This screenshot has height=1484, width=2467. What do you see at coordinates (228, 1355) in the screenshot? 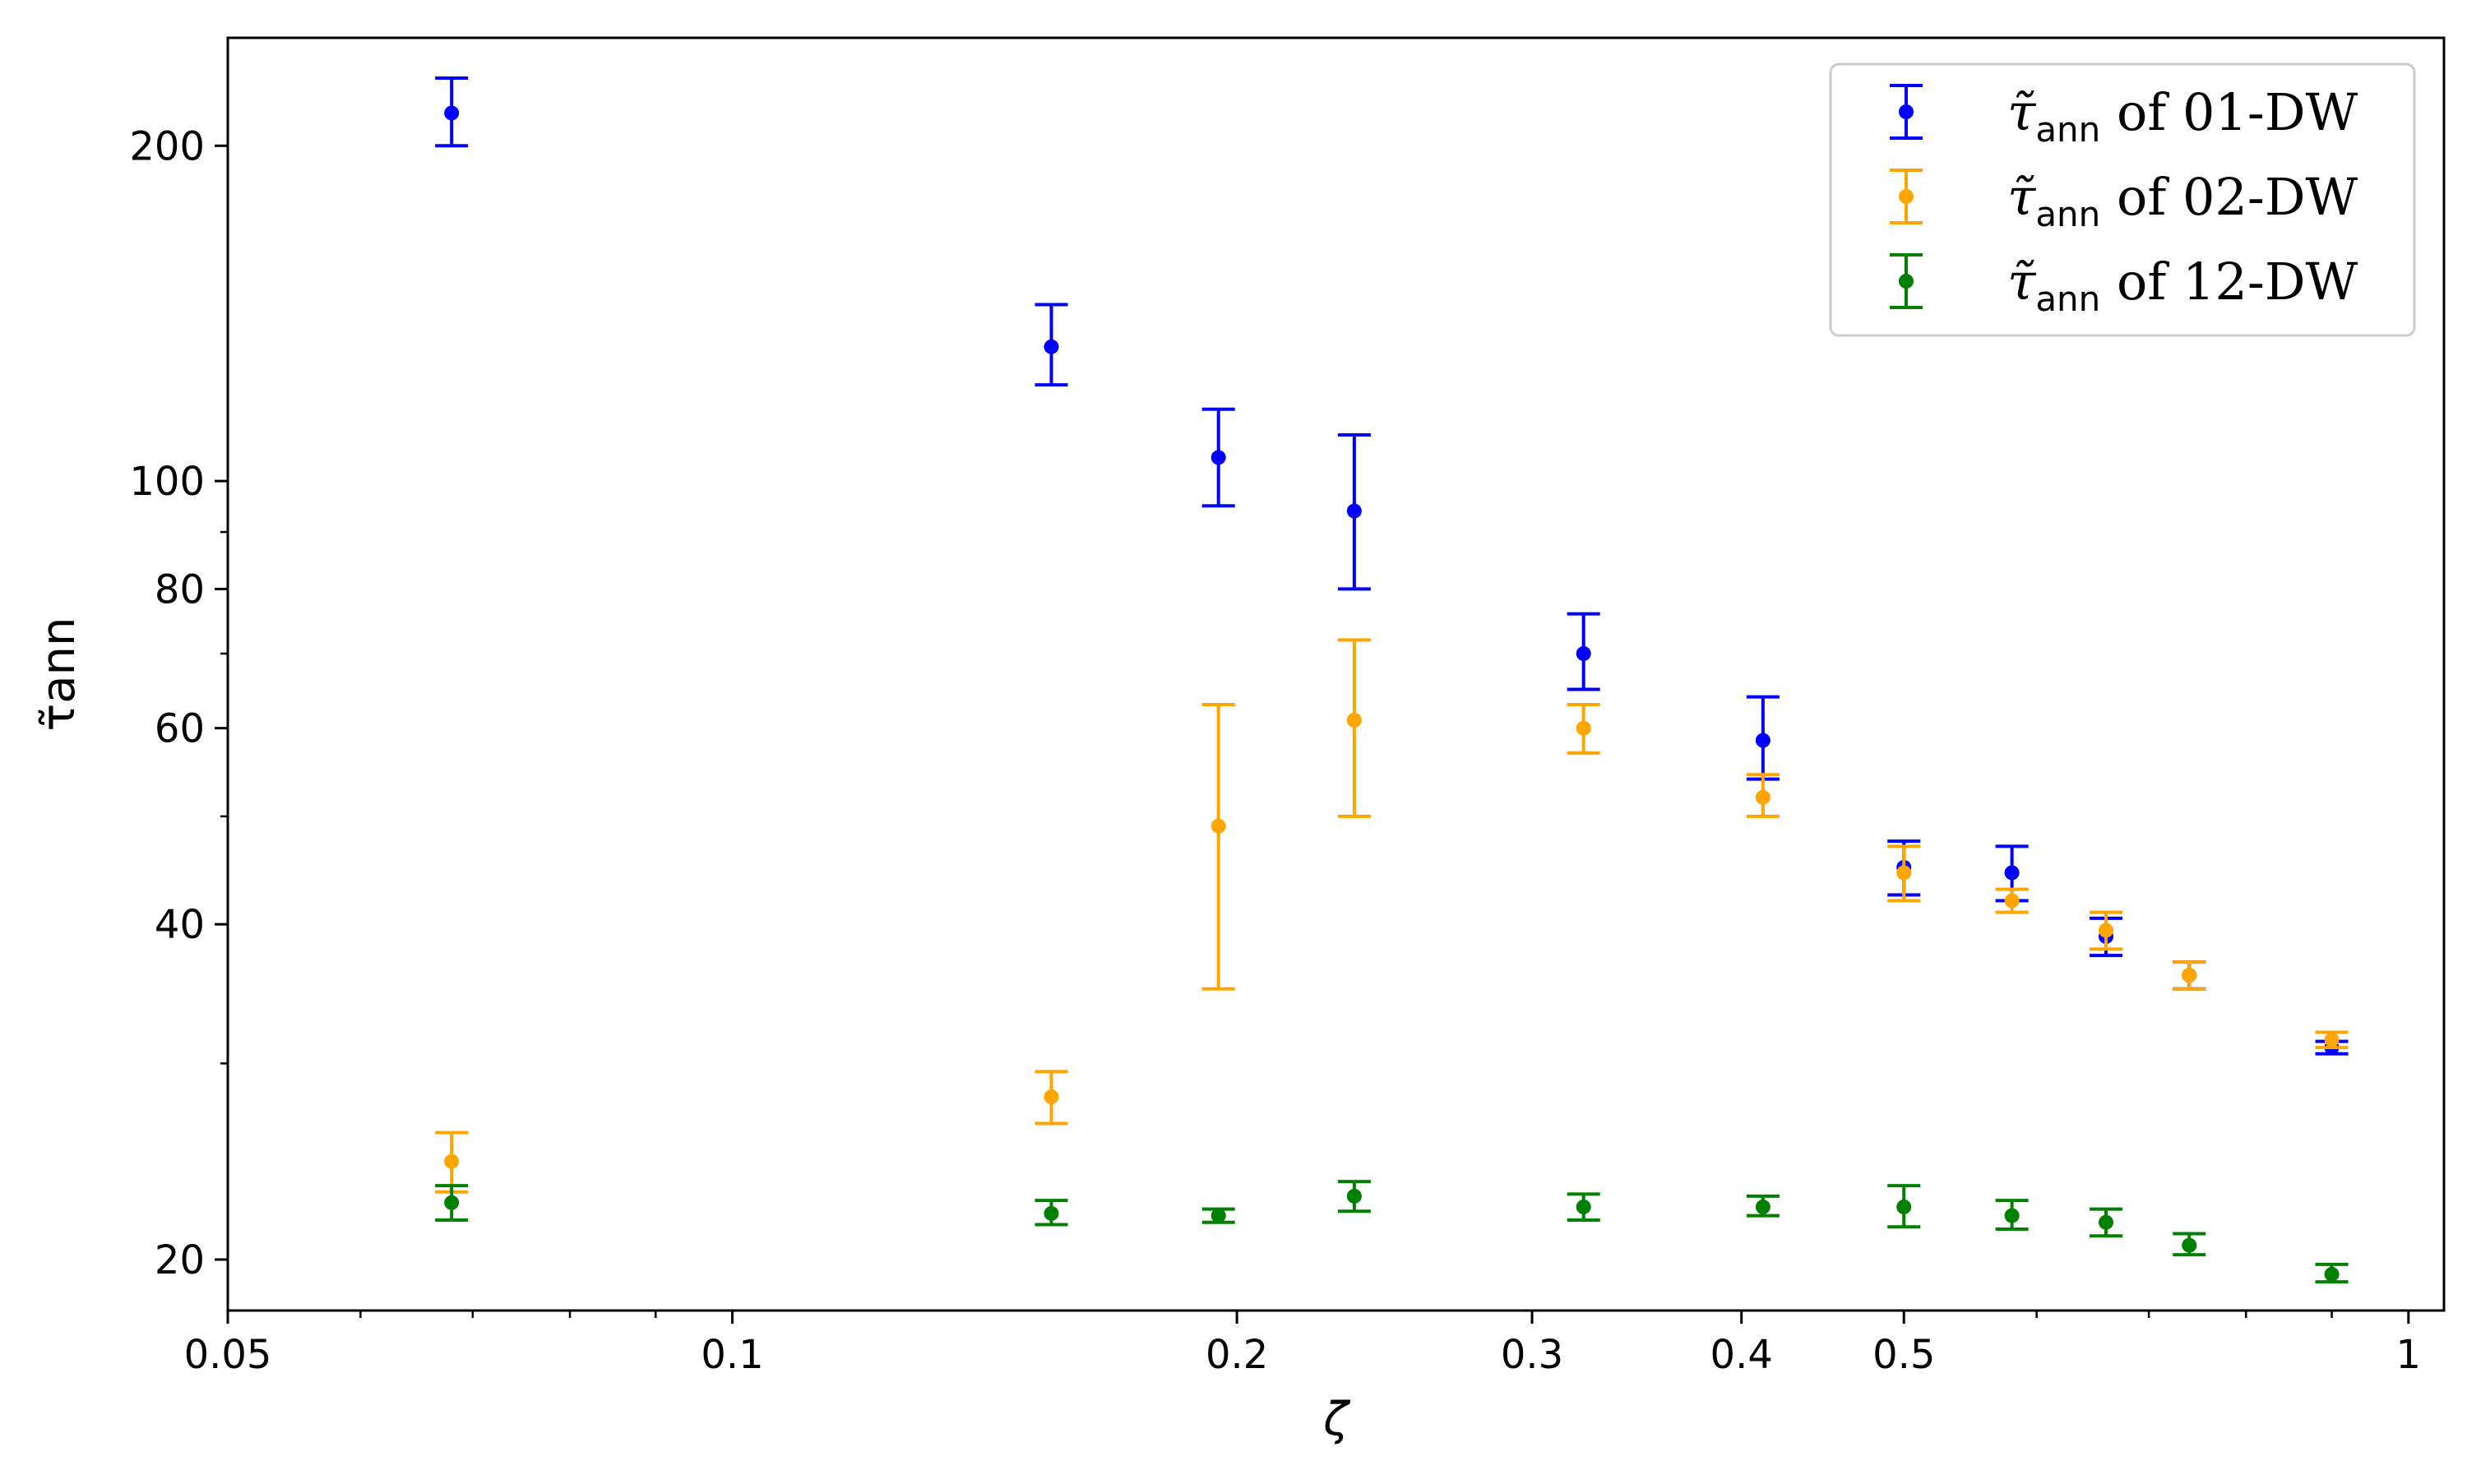
I see `x-tick-label: 0.05` at bounding box center [228, 1355].